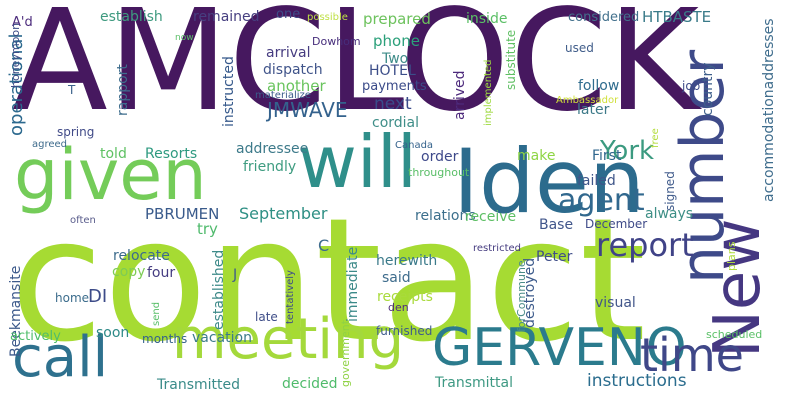 The width and height of the screenshot is (790, 405). I want to click on word-agent: agent, so click(601, 200).